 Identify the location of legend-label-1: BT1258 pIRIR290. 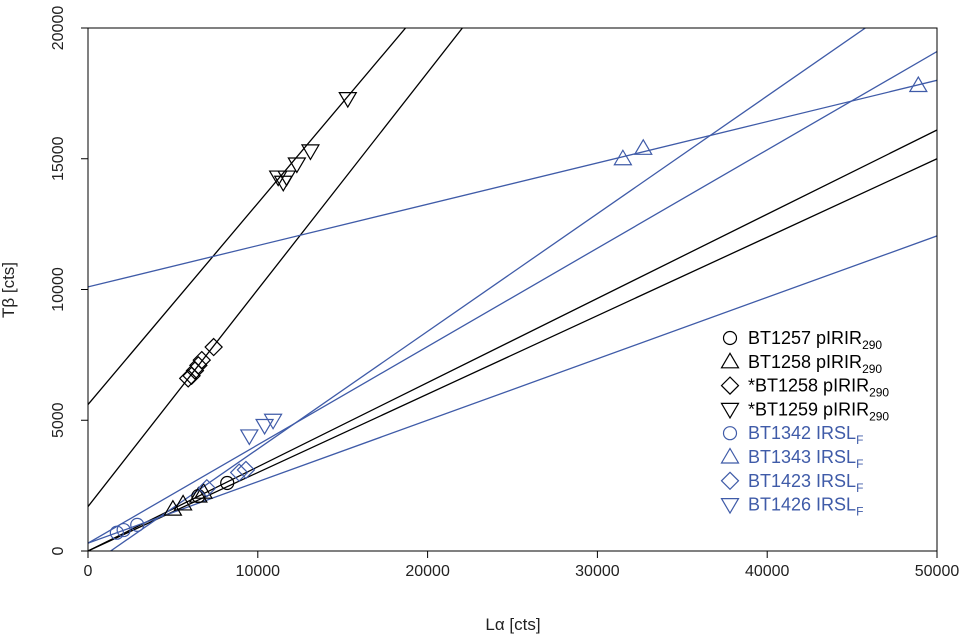
(815, 364).